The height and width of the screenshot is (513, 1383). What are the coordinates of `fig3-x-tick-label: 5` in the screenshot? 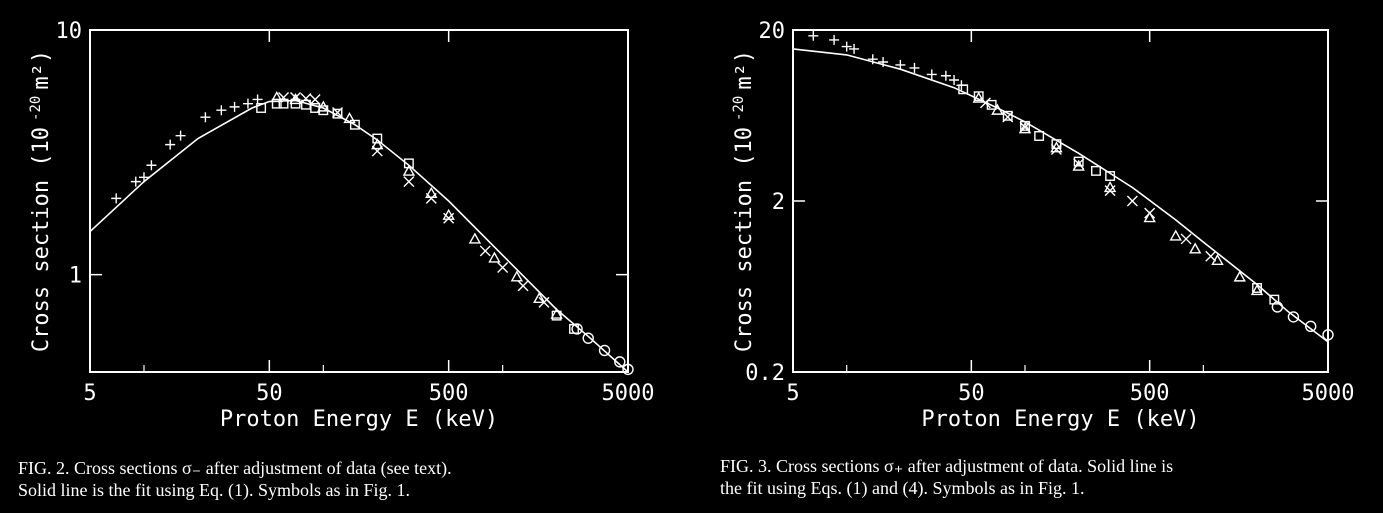 It's located at (792, 393).